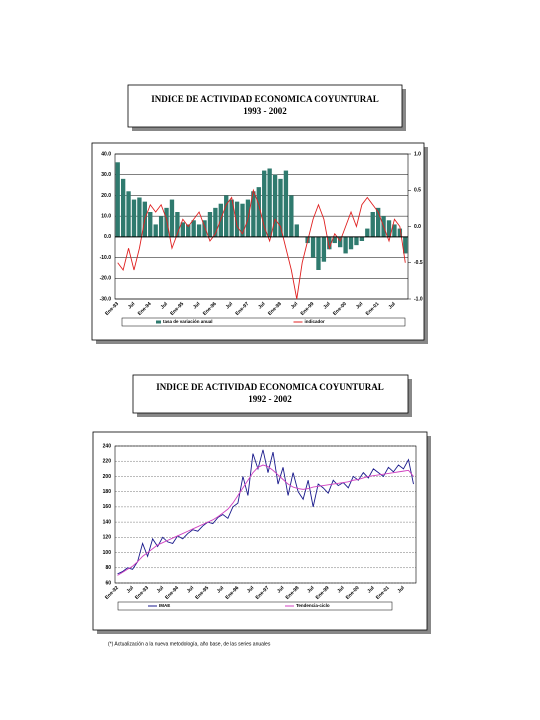  What do you see at coordinates (107, 462) in the screenshot?
I see `y-tick-label: 220` at bounding box center [107, 462].